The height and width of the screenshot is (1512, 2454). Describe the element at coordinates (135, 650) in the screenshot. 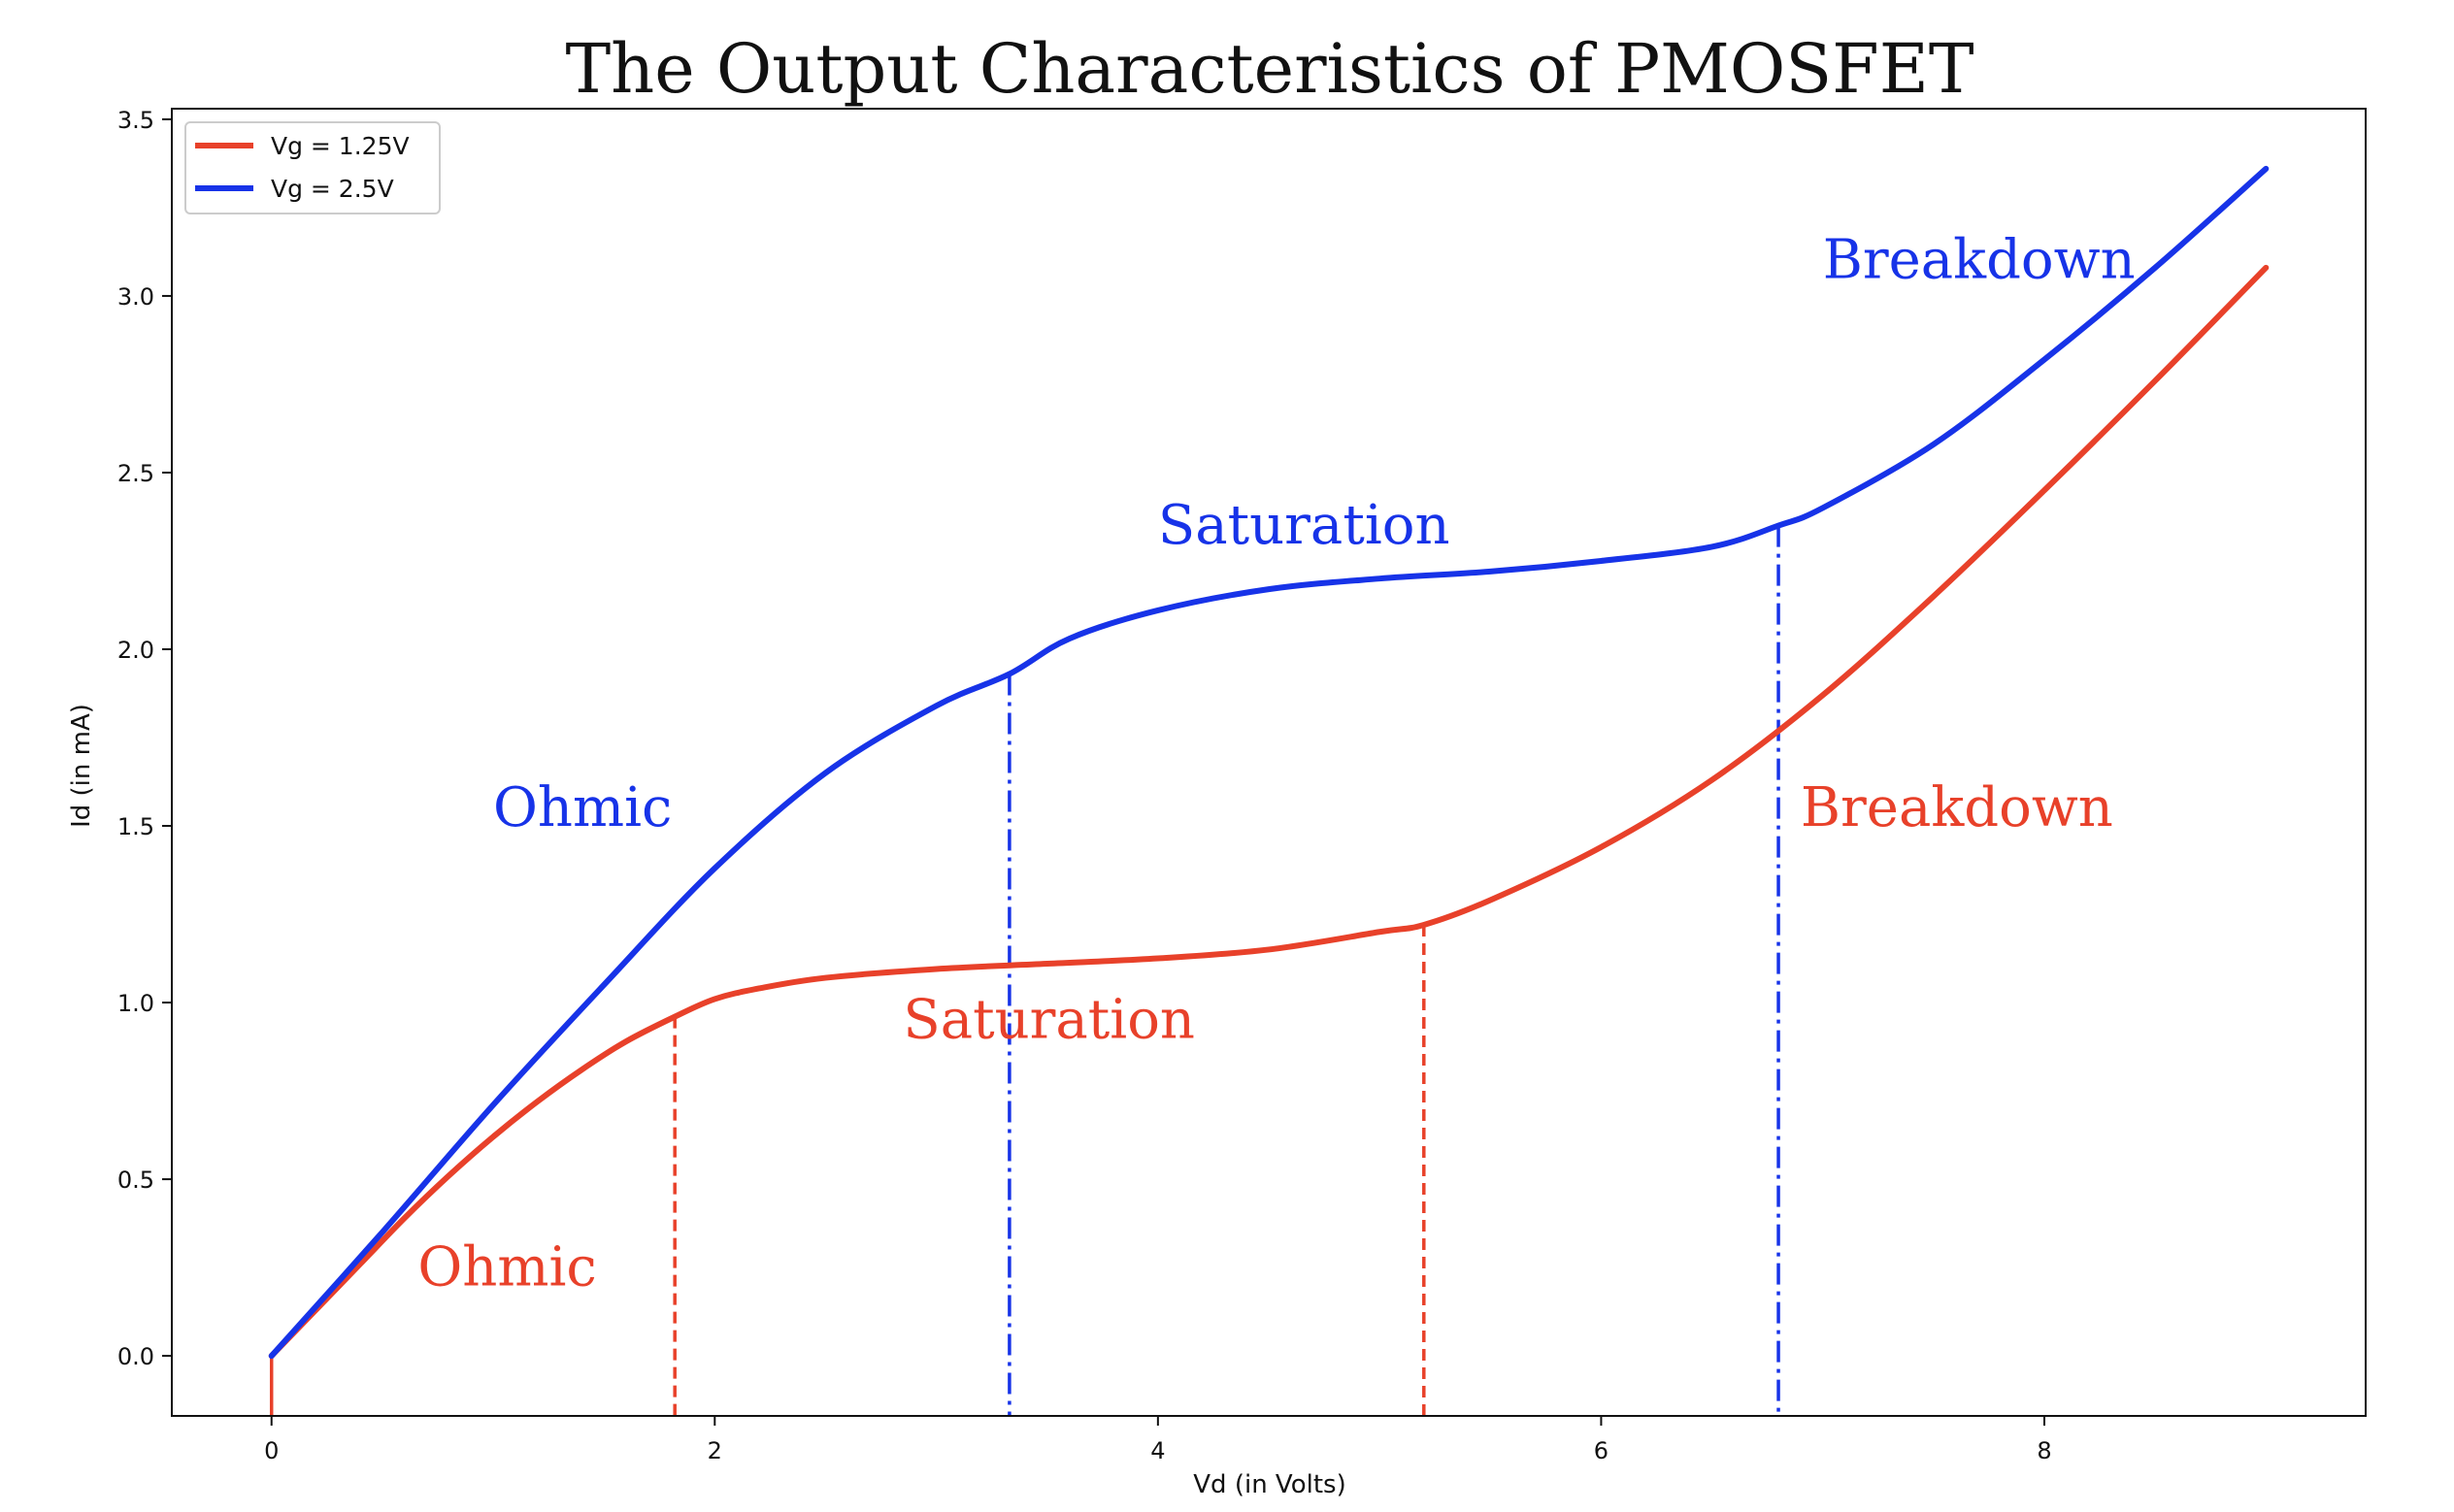

I see `y-tick-label: 2.0` at that location.